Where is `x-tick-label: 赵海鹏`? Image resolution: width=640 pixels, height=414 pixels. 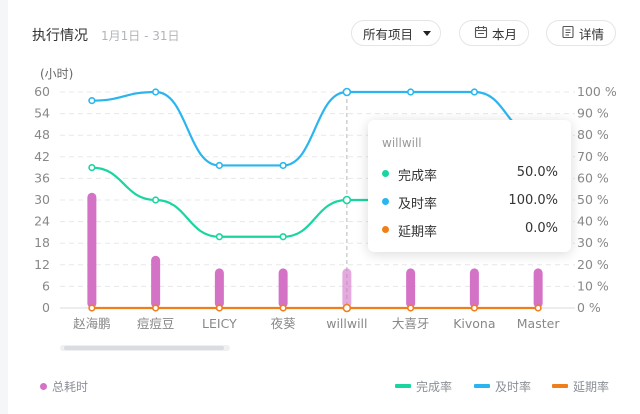
x-tick-label: 赵海鹏 is located at coordinates (92, 323).